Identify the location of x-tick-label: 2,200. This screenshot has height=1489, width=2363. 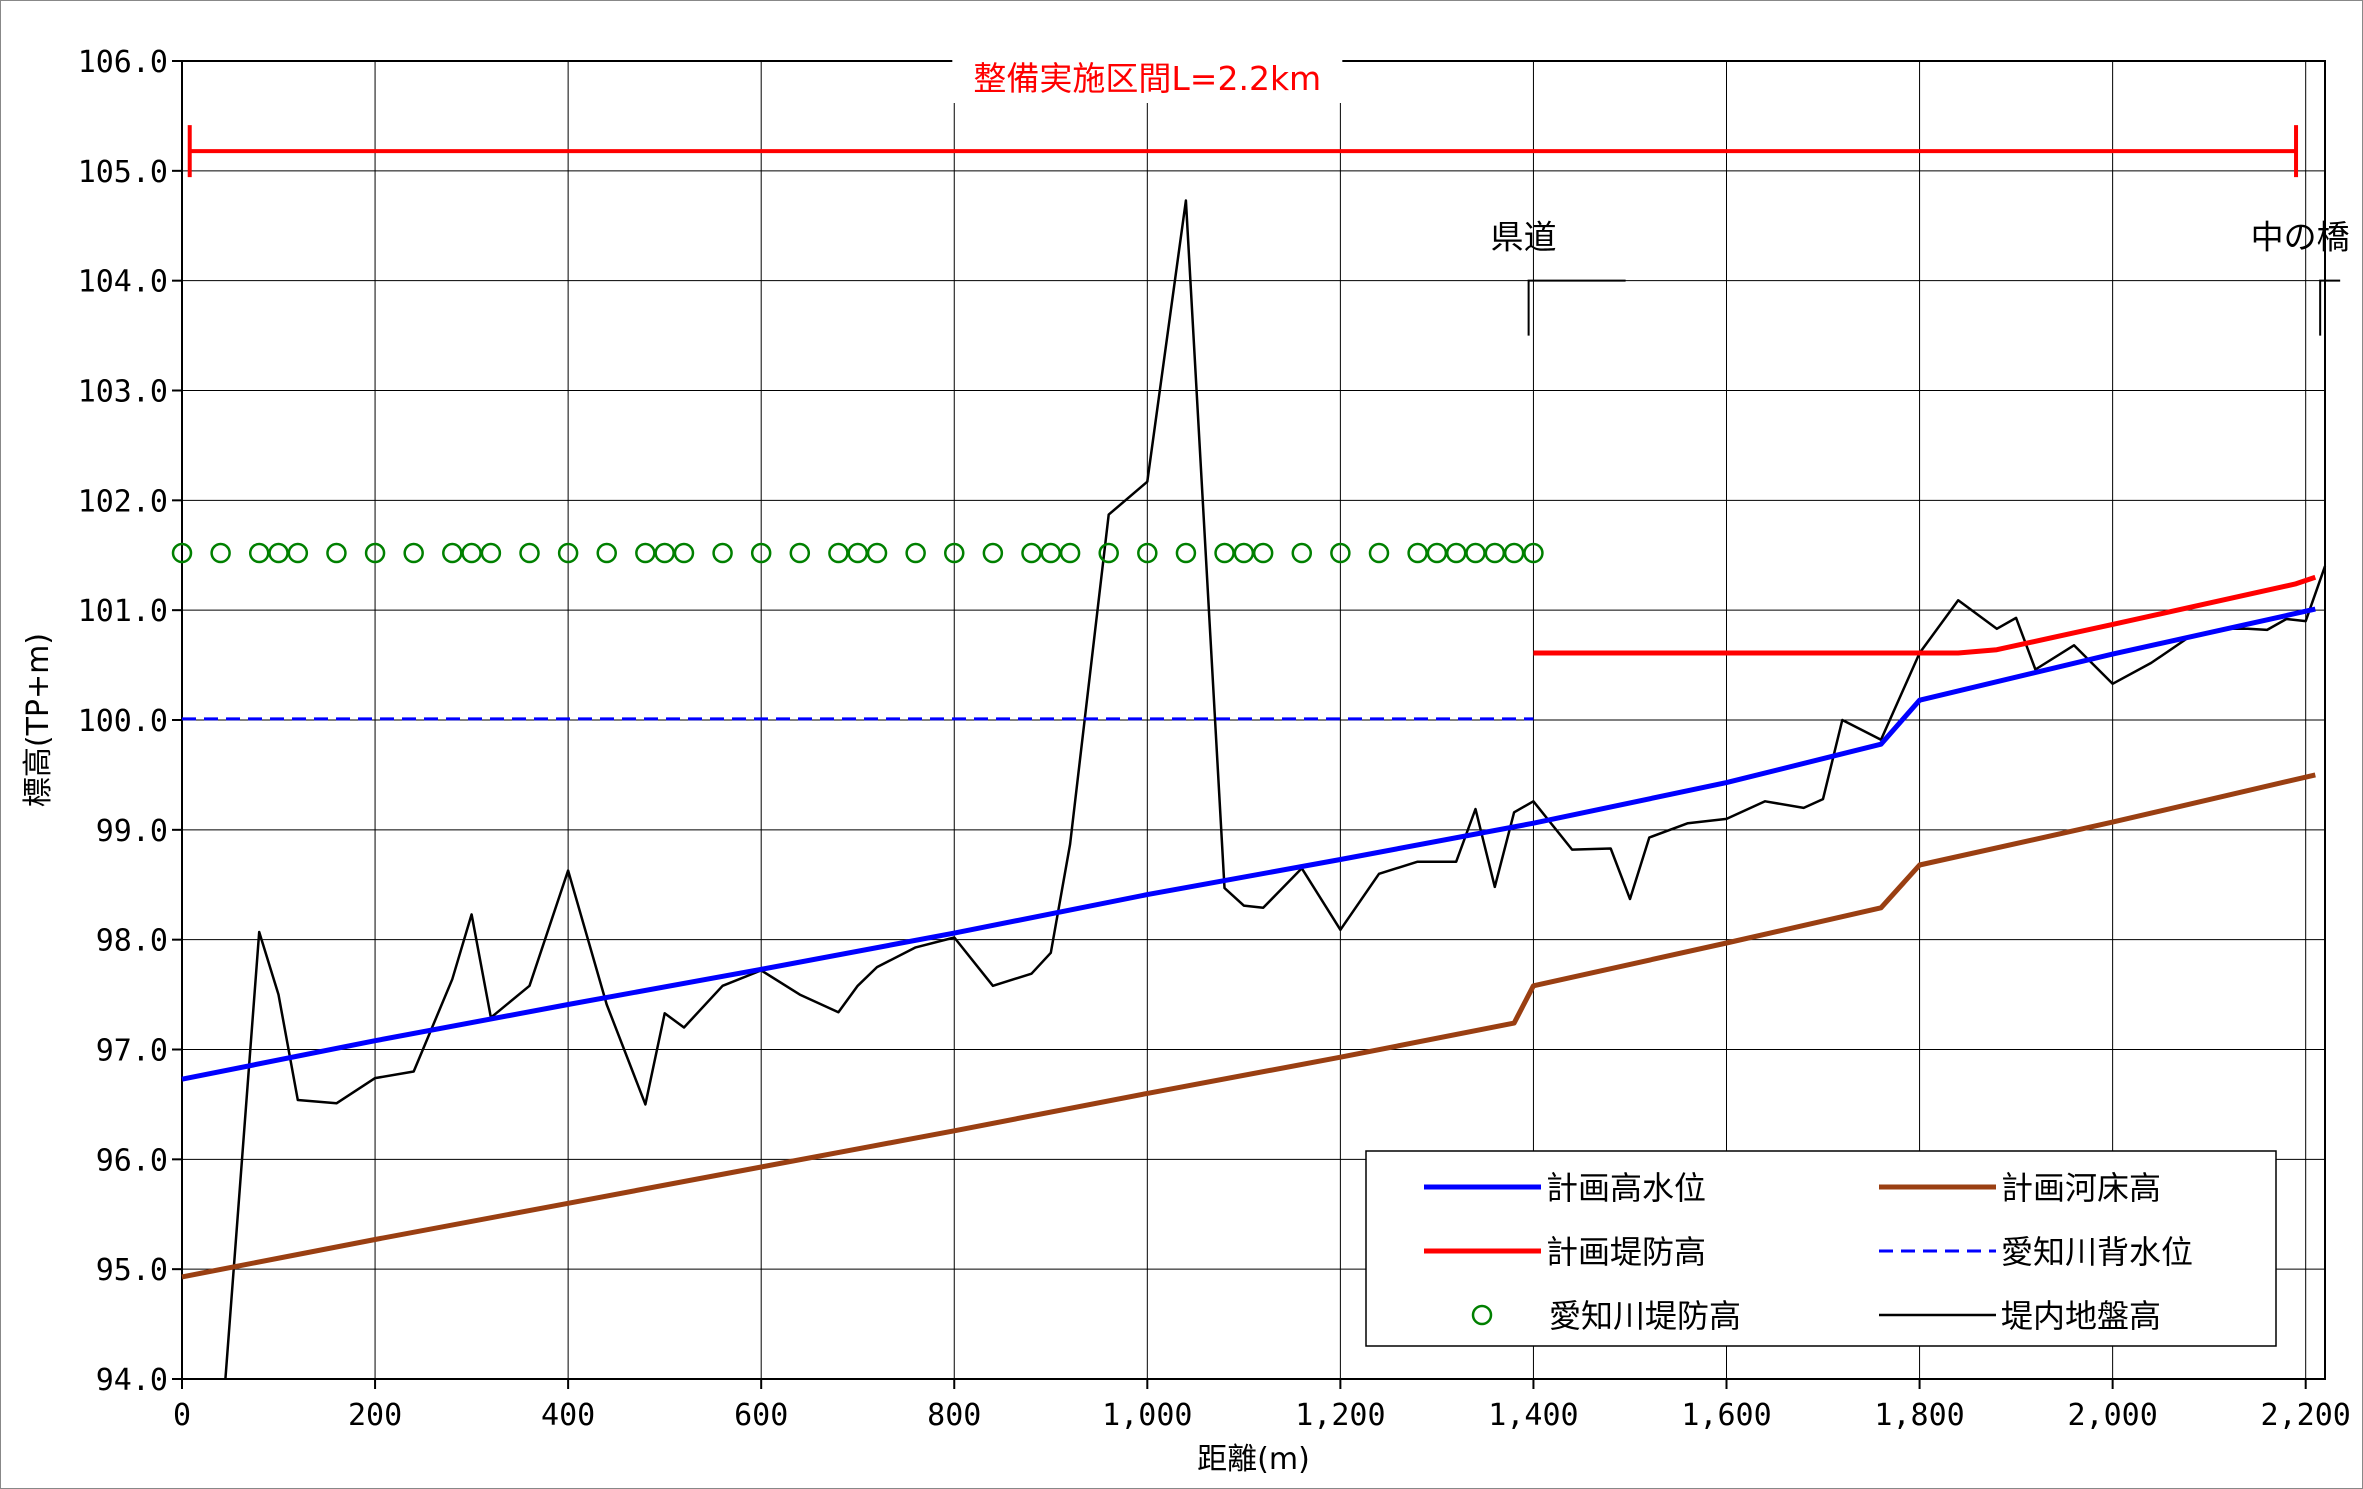
(2306, 1415).